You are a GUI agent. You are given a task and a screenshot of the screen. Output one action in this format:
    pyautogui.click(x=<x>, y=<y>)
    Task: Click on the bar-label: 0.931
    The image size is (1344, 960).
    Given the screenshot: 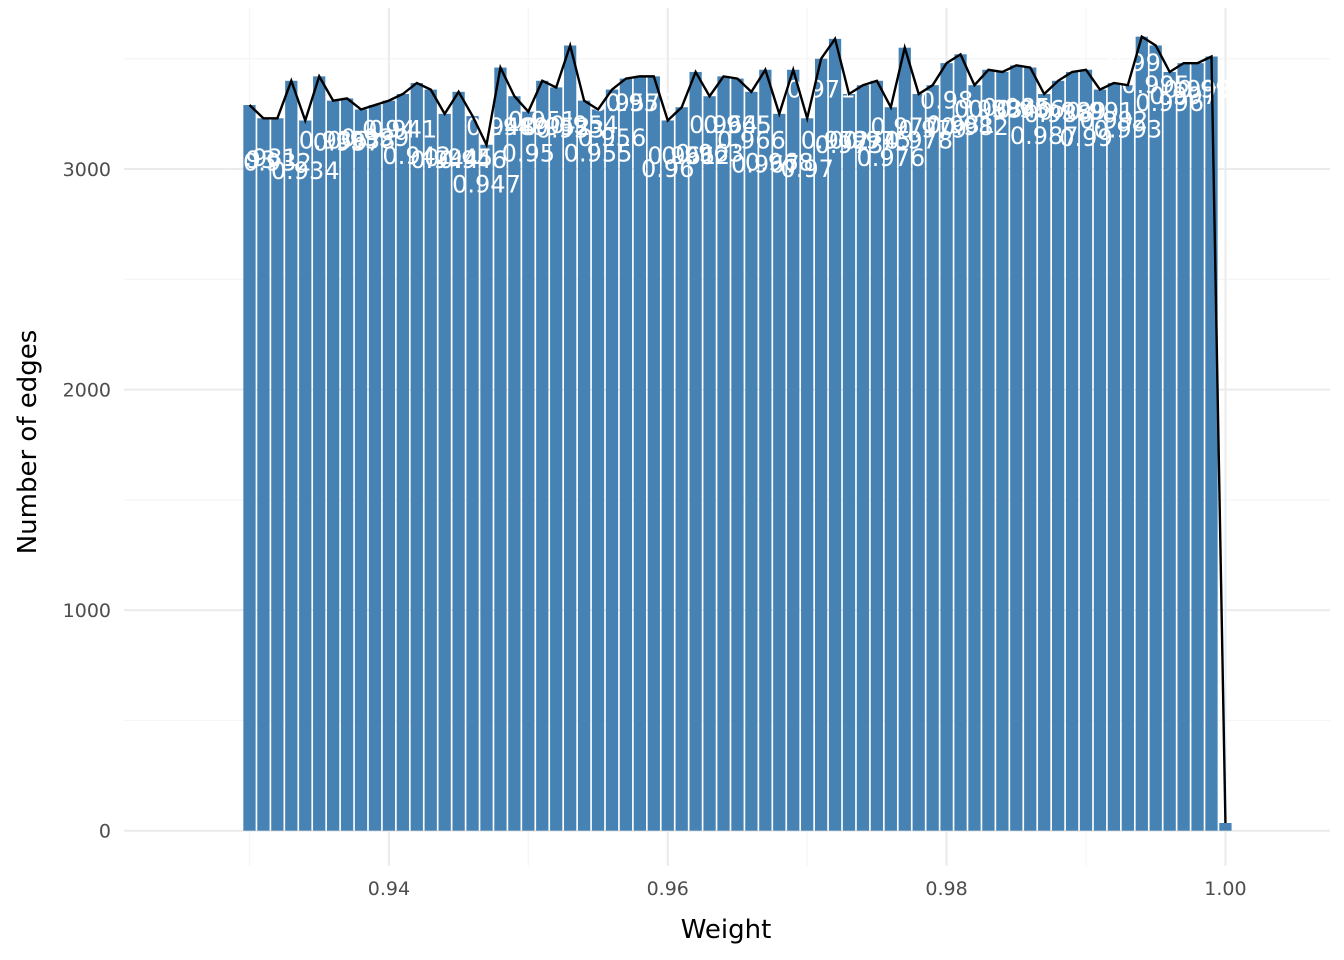 What is the action you would take?
    pyautogui.click(x=263, y=158)
    